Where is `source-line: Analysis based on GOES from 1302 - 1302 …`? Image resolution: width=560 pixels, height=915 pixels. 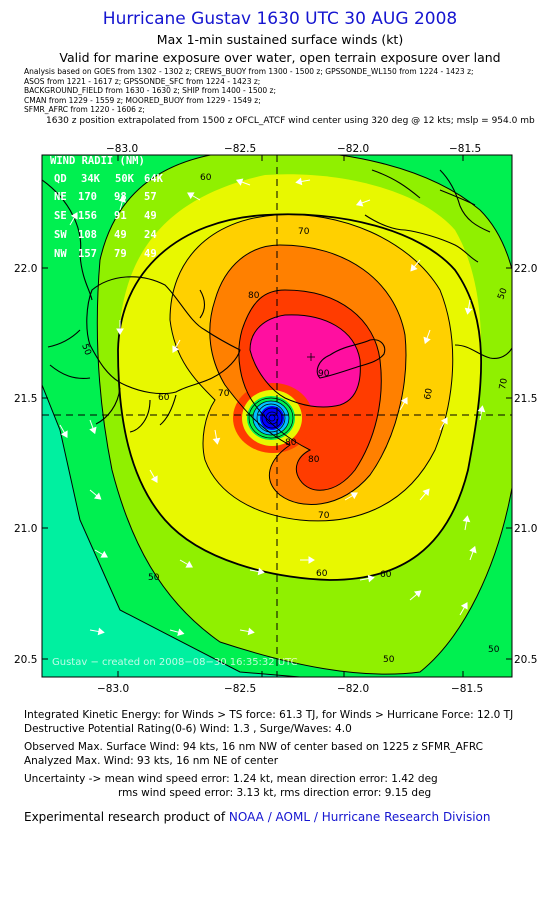
source-line: Analysis based on GOES from 1302 - 1302 … is located at coordinates (249, 71).